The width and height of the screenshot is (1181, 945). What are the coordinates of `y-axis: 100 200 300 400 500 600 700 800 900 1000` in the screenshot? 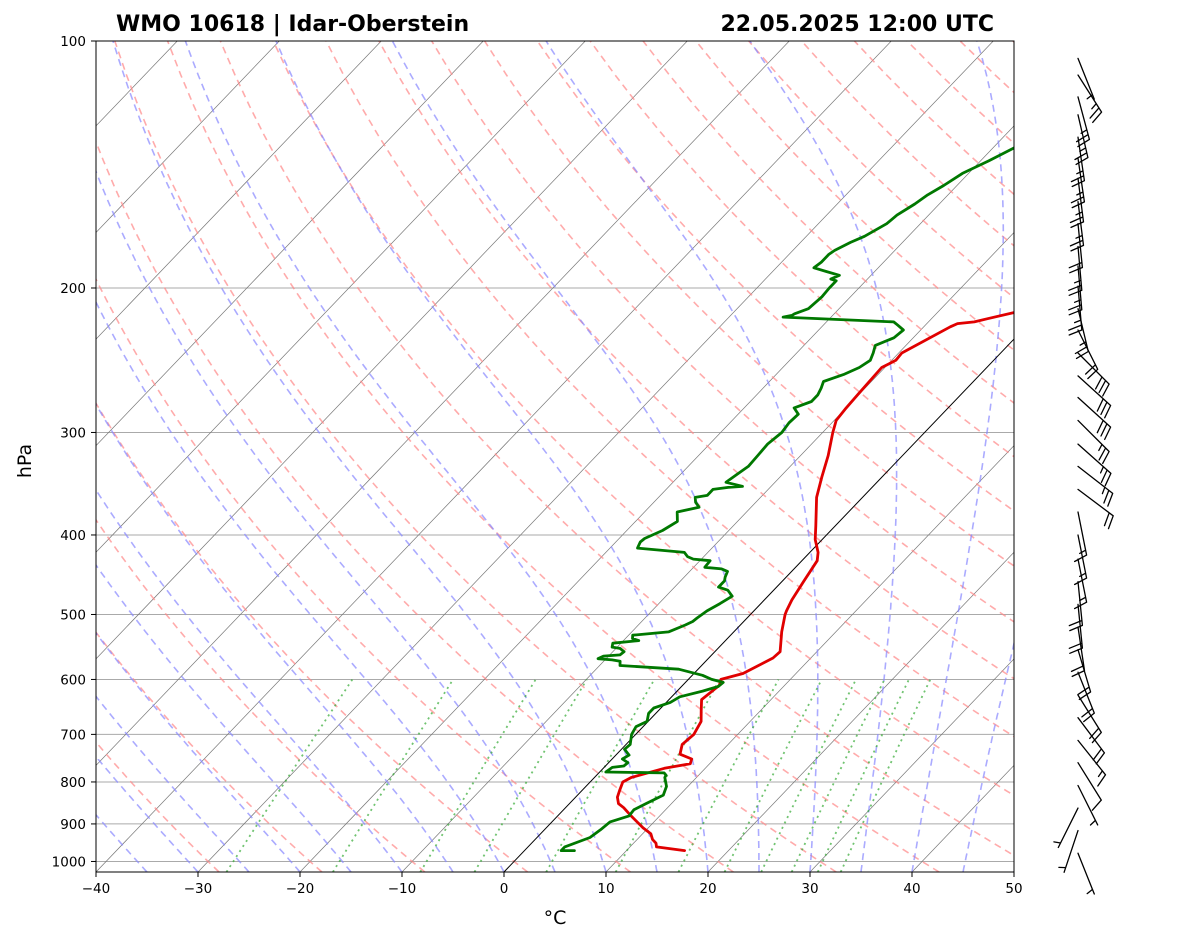 It's located at (74, 452).